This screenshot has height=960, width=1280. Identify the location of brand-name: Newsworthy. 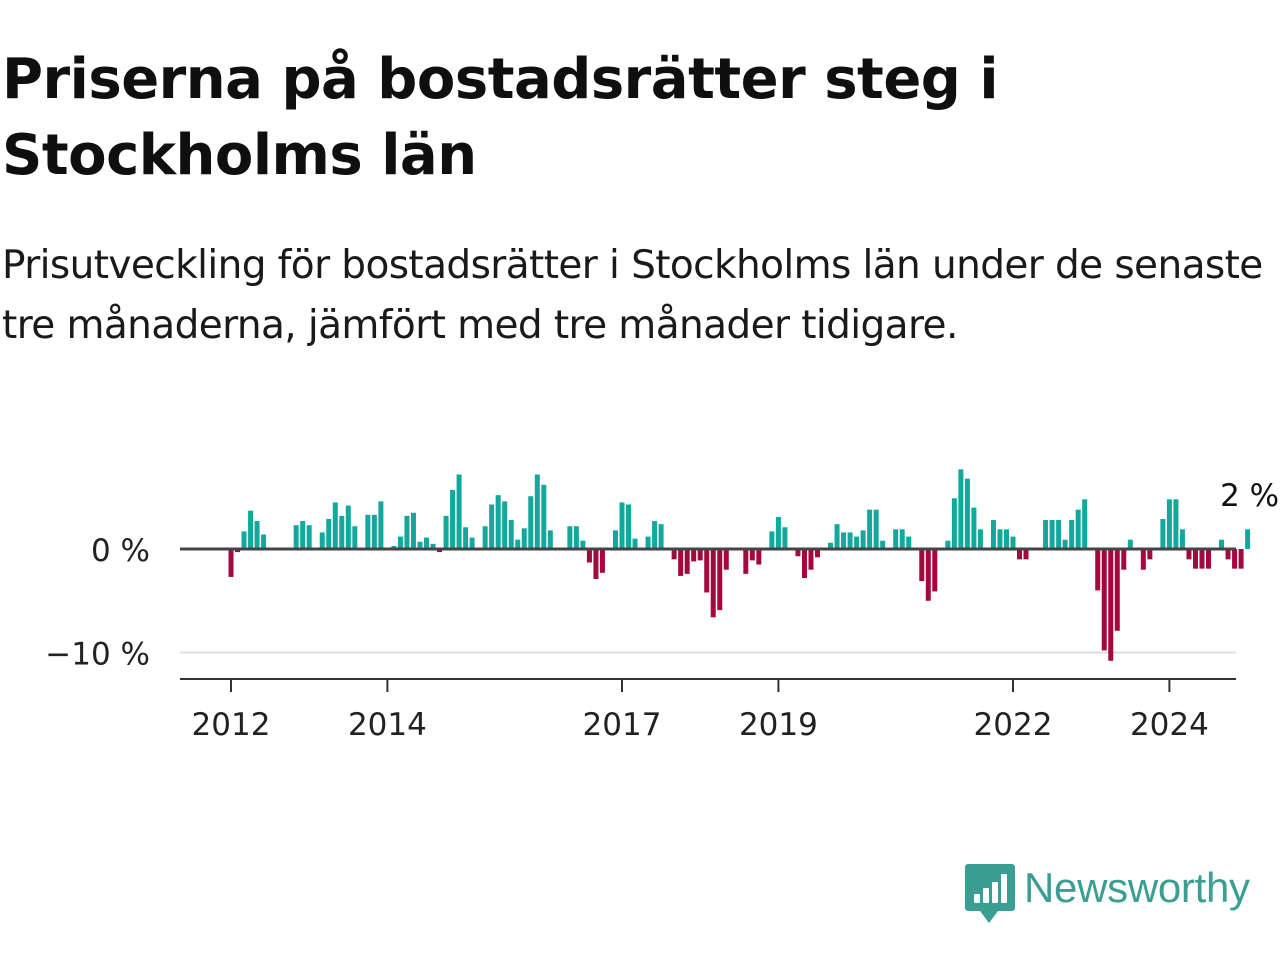
(1137, 887).